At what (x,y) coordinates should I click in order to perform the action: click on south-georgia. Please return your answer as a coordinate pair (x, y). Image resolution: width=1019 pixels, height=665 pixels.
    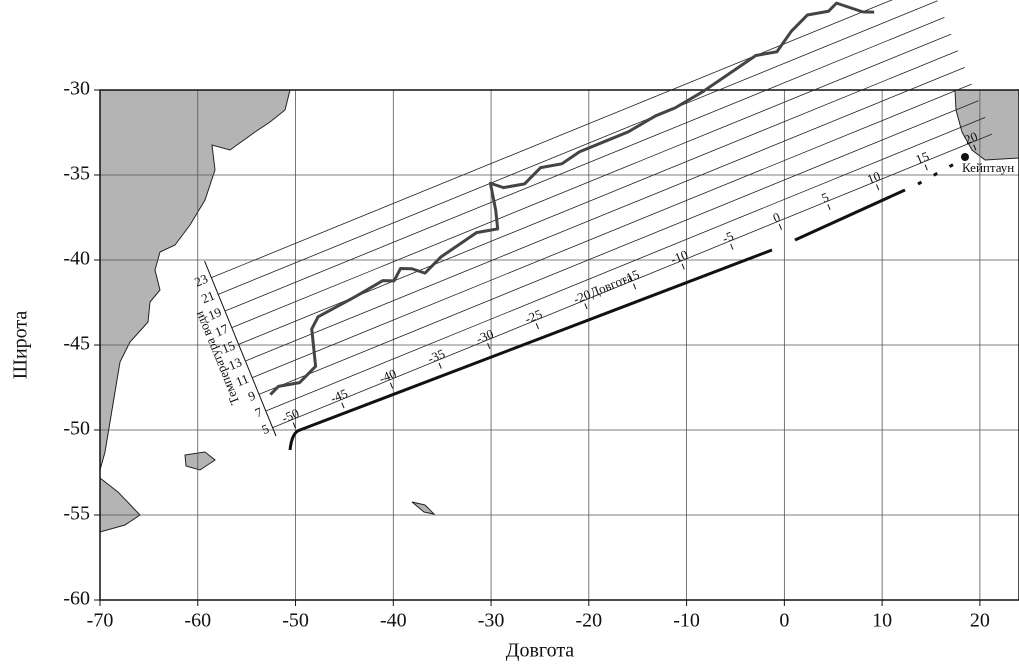
    Looking at the image, I should click on (423, 508).